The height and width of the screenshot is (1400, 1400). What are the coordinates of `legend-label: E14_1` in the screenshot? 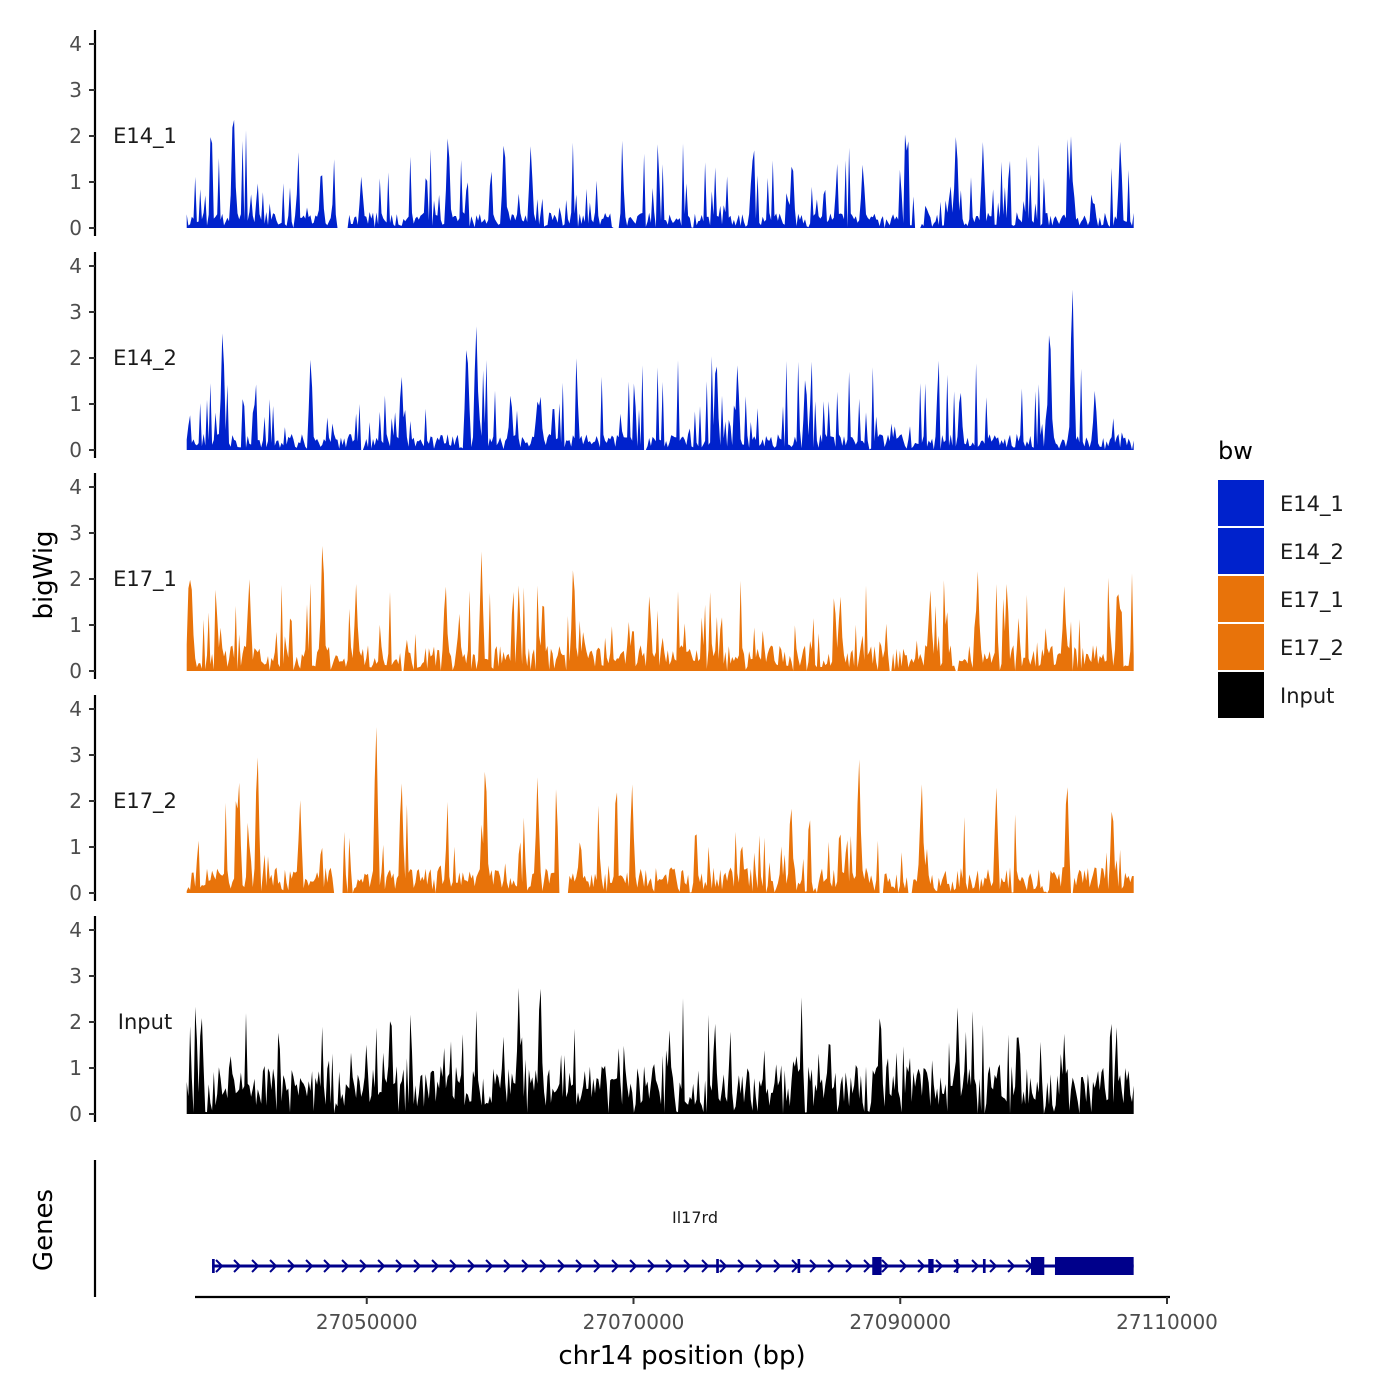 It's located at (1312, 504).